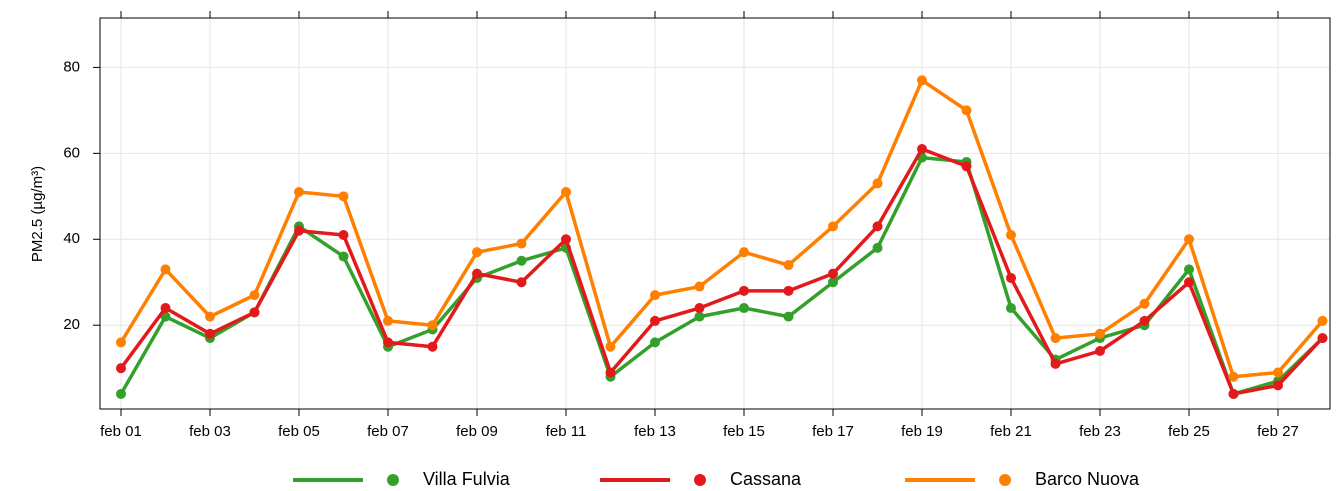  I want to click on y-tick-label: 20, so click(71, 324).